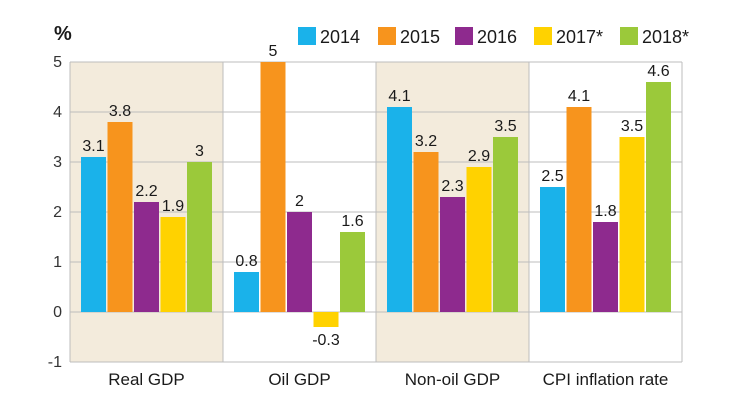 The image size is (750, 400). I want to click on value-label: 3.8, so click(120, 111).